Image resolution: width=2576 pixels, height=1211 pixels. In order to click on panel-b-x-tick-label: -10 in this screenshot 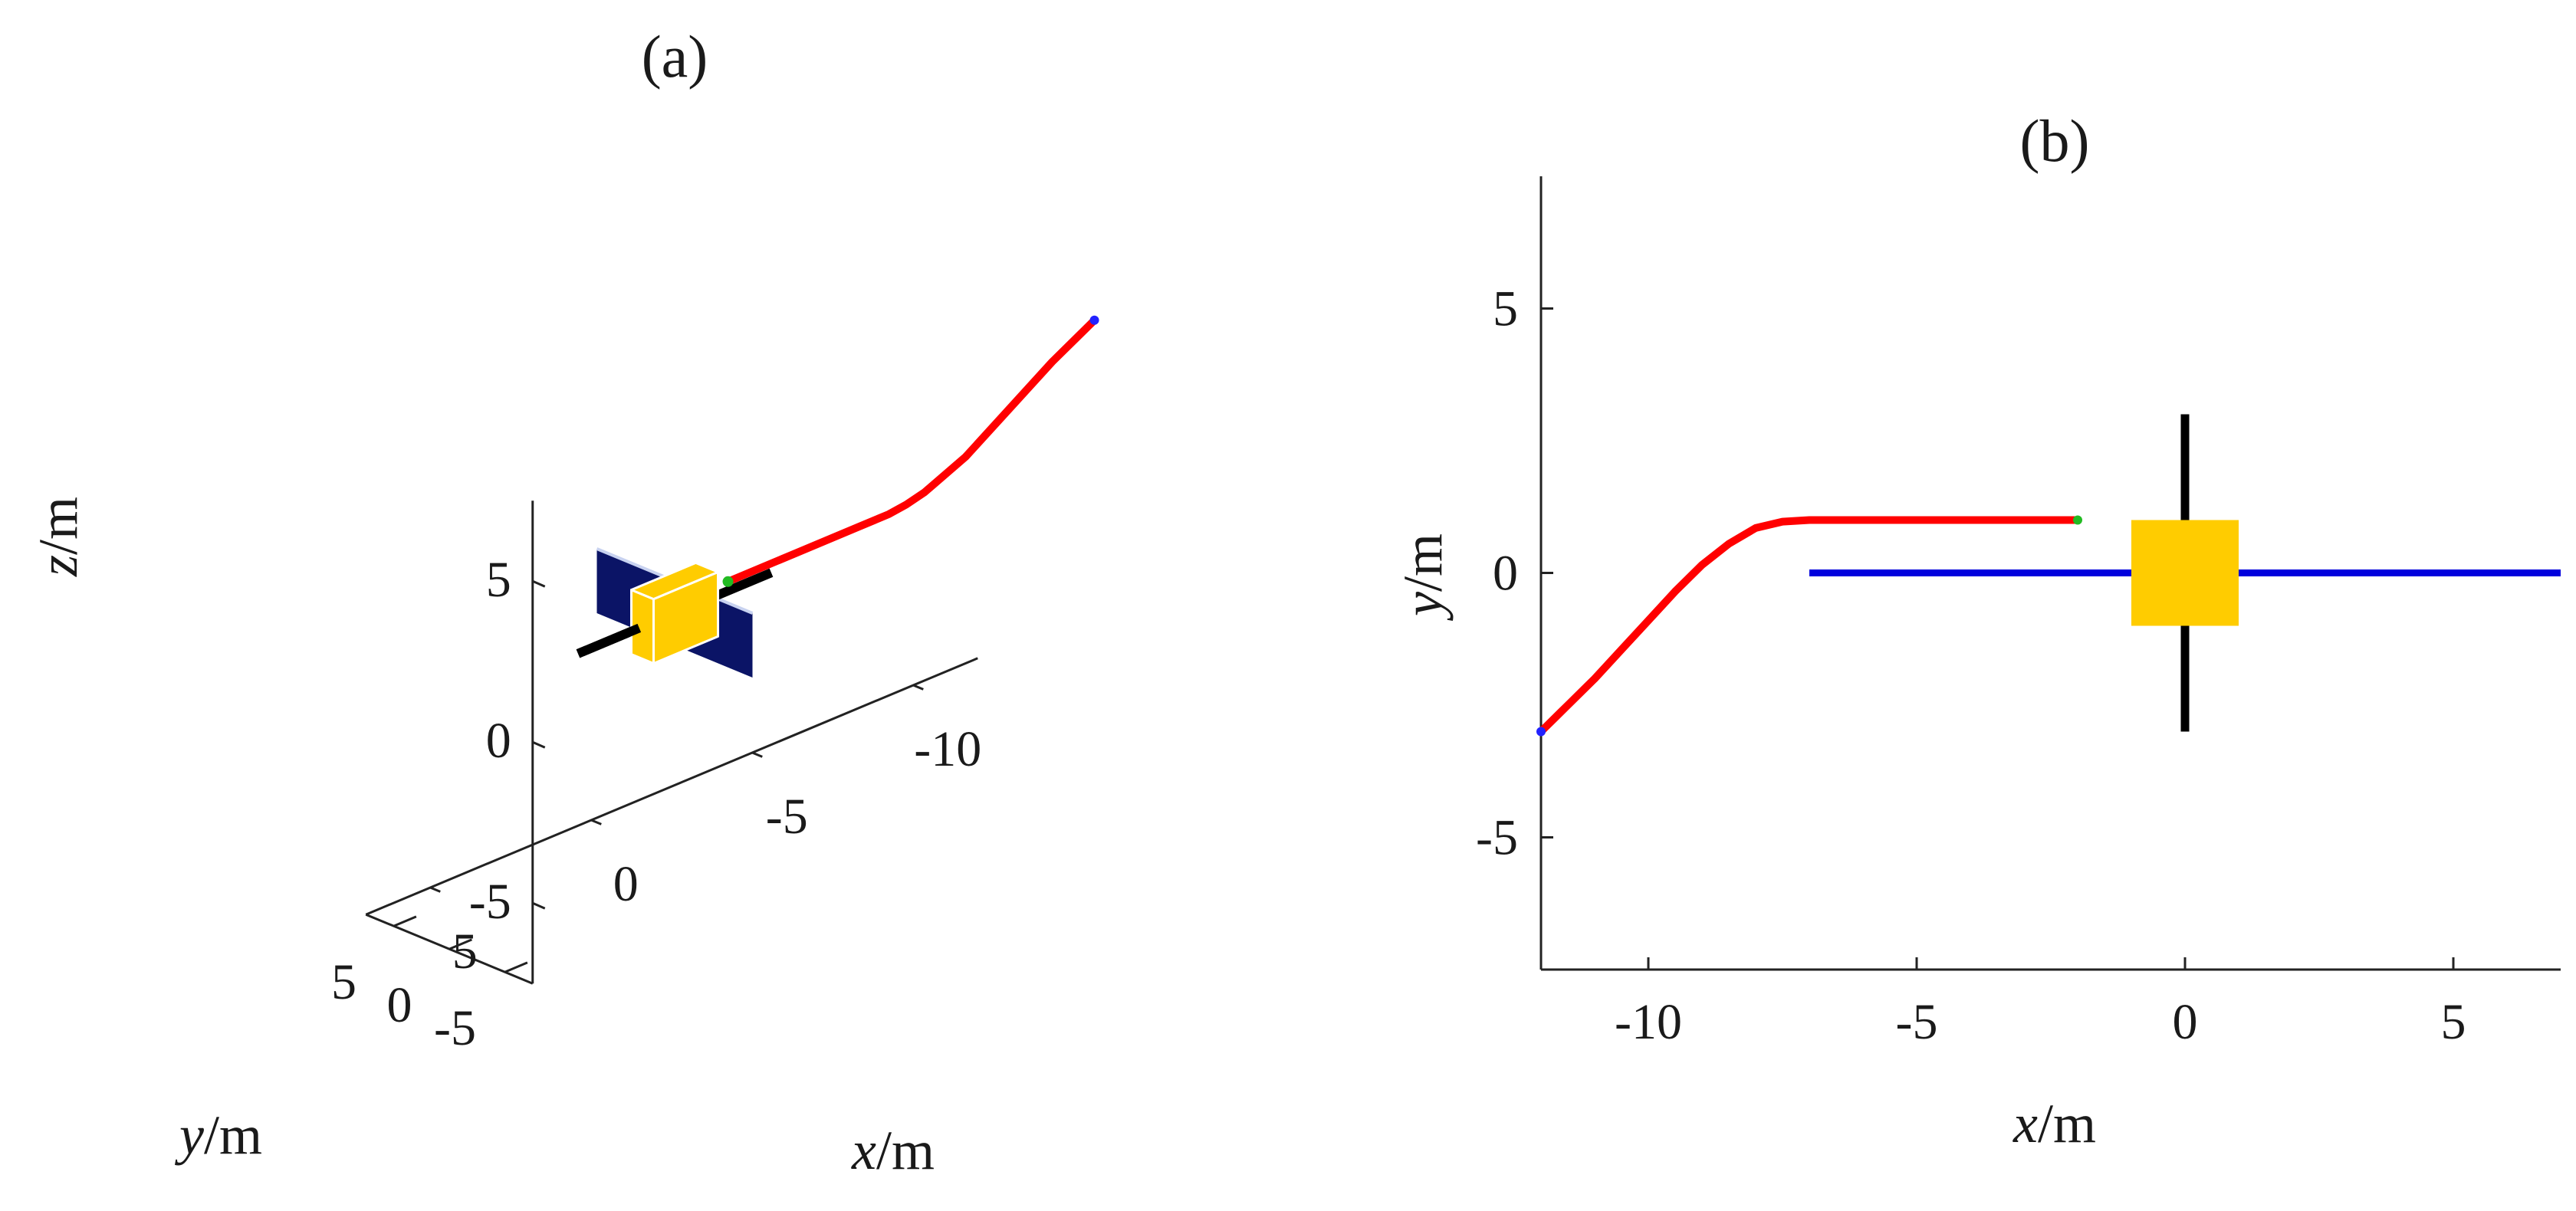, I will do `click(1649, 1022)`.